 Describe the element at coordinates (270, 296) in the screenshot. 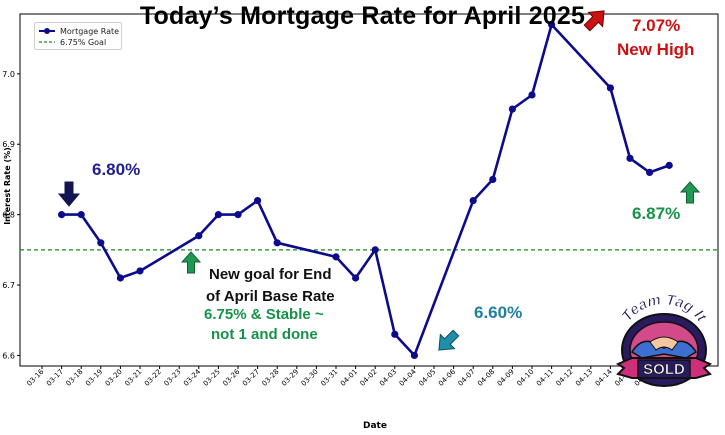

I see `goal-note-line2: of April Base Rate` at that location.